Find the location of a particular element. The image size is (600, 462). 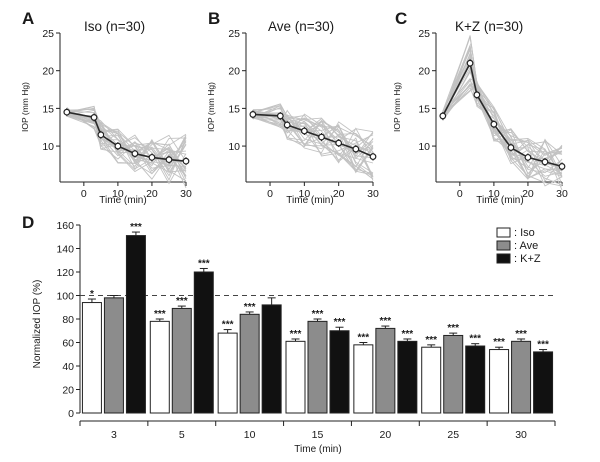

panel-d-ytick-label-3: 60 is located at coordinates (68, 344).